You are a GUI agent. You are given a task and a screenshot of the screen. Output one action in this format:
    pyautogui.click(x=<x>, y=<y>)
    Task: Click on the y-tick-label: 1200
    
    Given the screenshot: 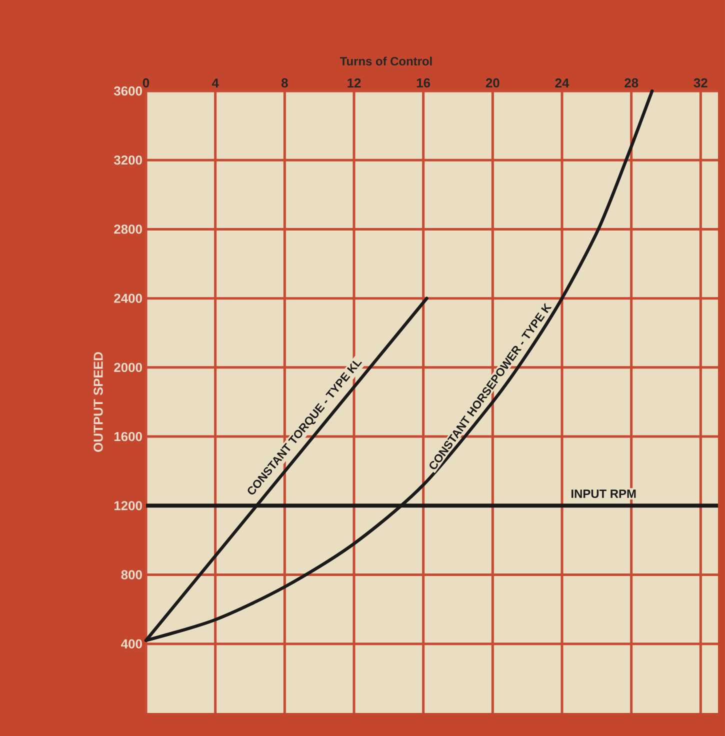 What is the action you would take?
    pyautogui.click(x=128, y=505)
    